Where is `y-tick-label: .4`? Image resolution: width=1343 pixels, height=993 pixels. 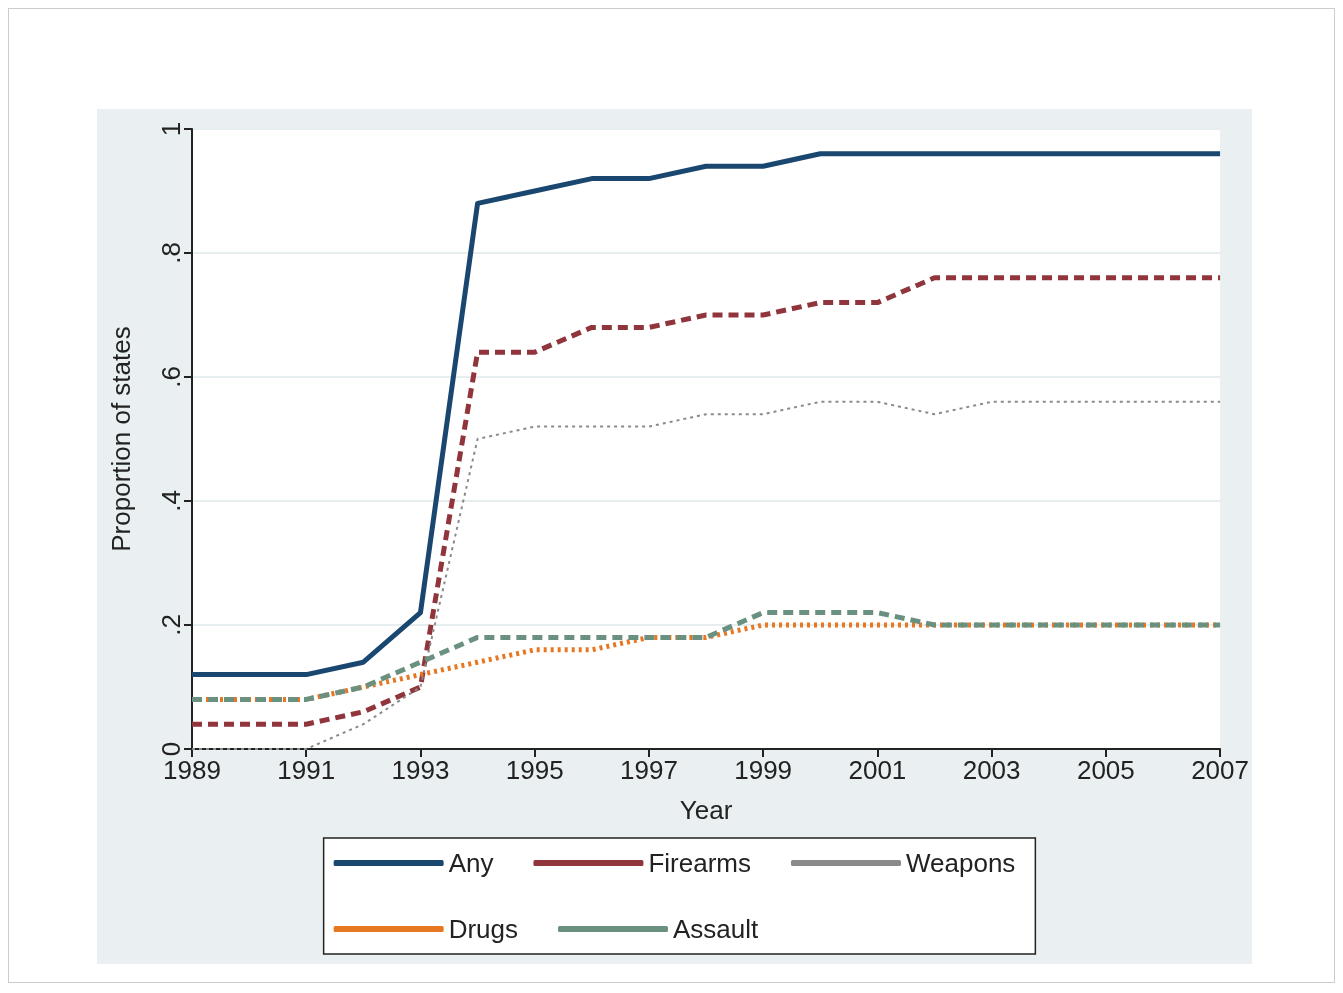
y-tick-label: .4 is located at coordinates (171, 501).